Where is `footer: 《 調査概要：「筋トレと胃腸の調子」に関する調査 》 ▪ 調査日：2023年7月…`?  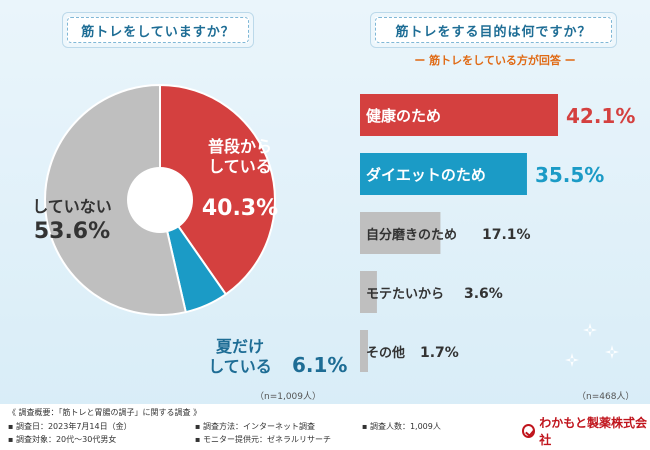
footer: 《 調査概要：「筋トレと胃腸の調子」に関する調査 》 ▪ 調査日：2023年7月… is located at coordinates (325, 427).